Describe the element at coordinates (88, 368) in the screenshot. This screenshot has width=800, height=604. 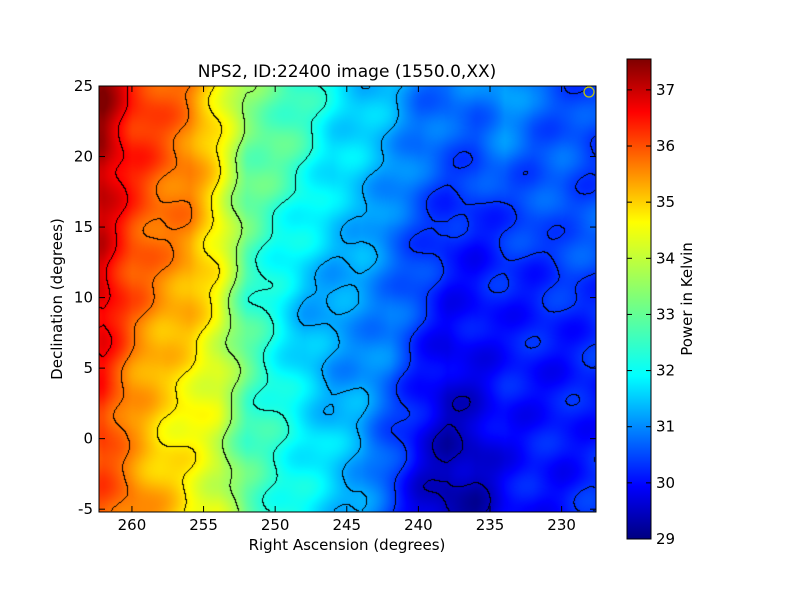
I see `y-tick-label: 5` at that location.